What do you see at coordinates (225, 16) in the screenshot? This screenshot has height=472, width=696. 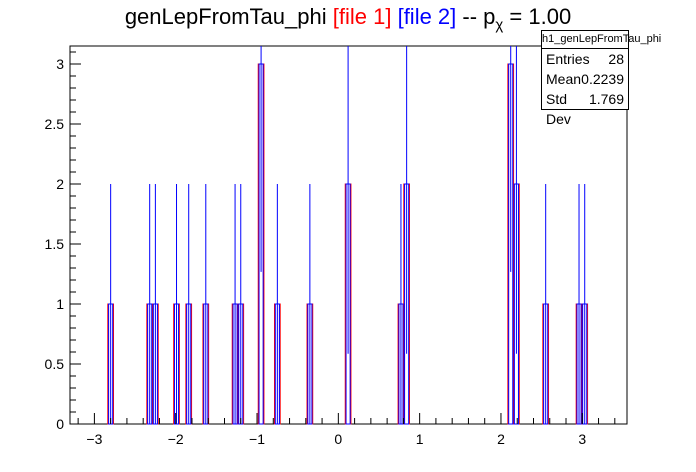 I see `title-main: genLepFromTau_phi` at bounding box center [225, 16].